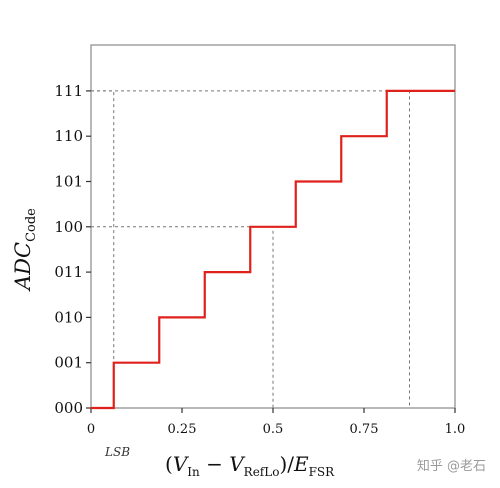 The height and width of the screenshot is (488, 500). I want to click on x-axis-label: (VIn − VRefLo)/EFSR, so click(250, 465).